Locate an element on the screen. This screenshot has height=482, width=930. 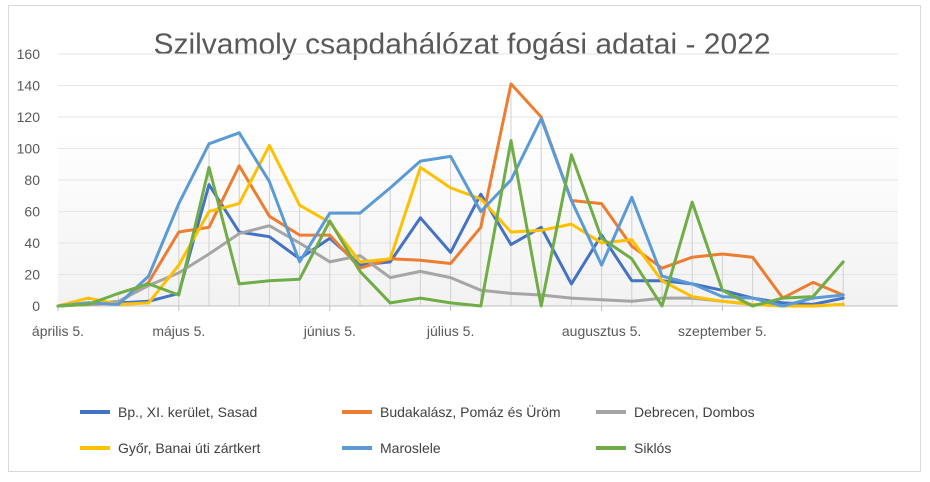
legend-item: Bp., XI. kerület, Sasad is located at coordinates (168, 412).